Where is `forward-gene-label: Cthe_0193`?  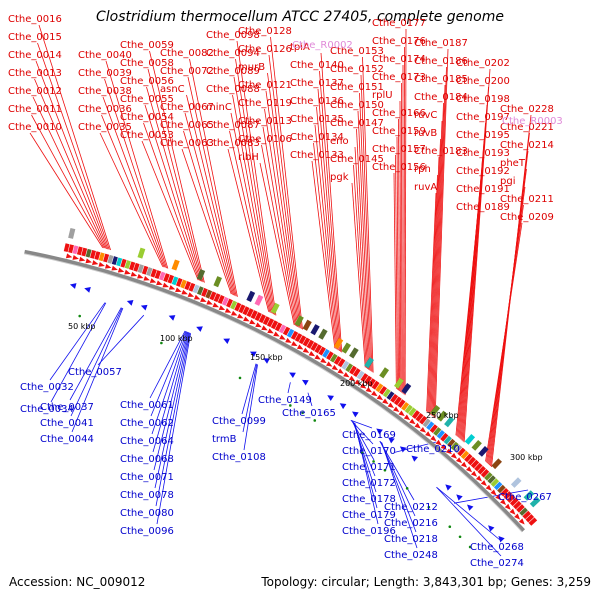 forward-gene-label: Cthe_0193 is located at coordinates (483, 153).